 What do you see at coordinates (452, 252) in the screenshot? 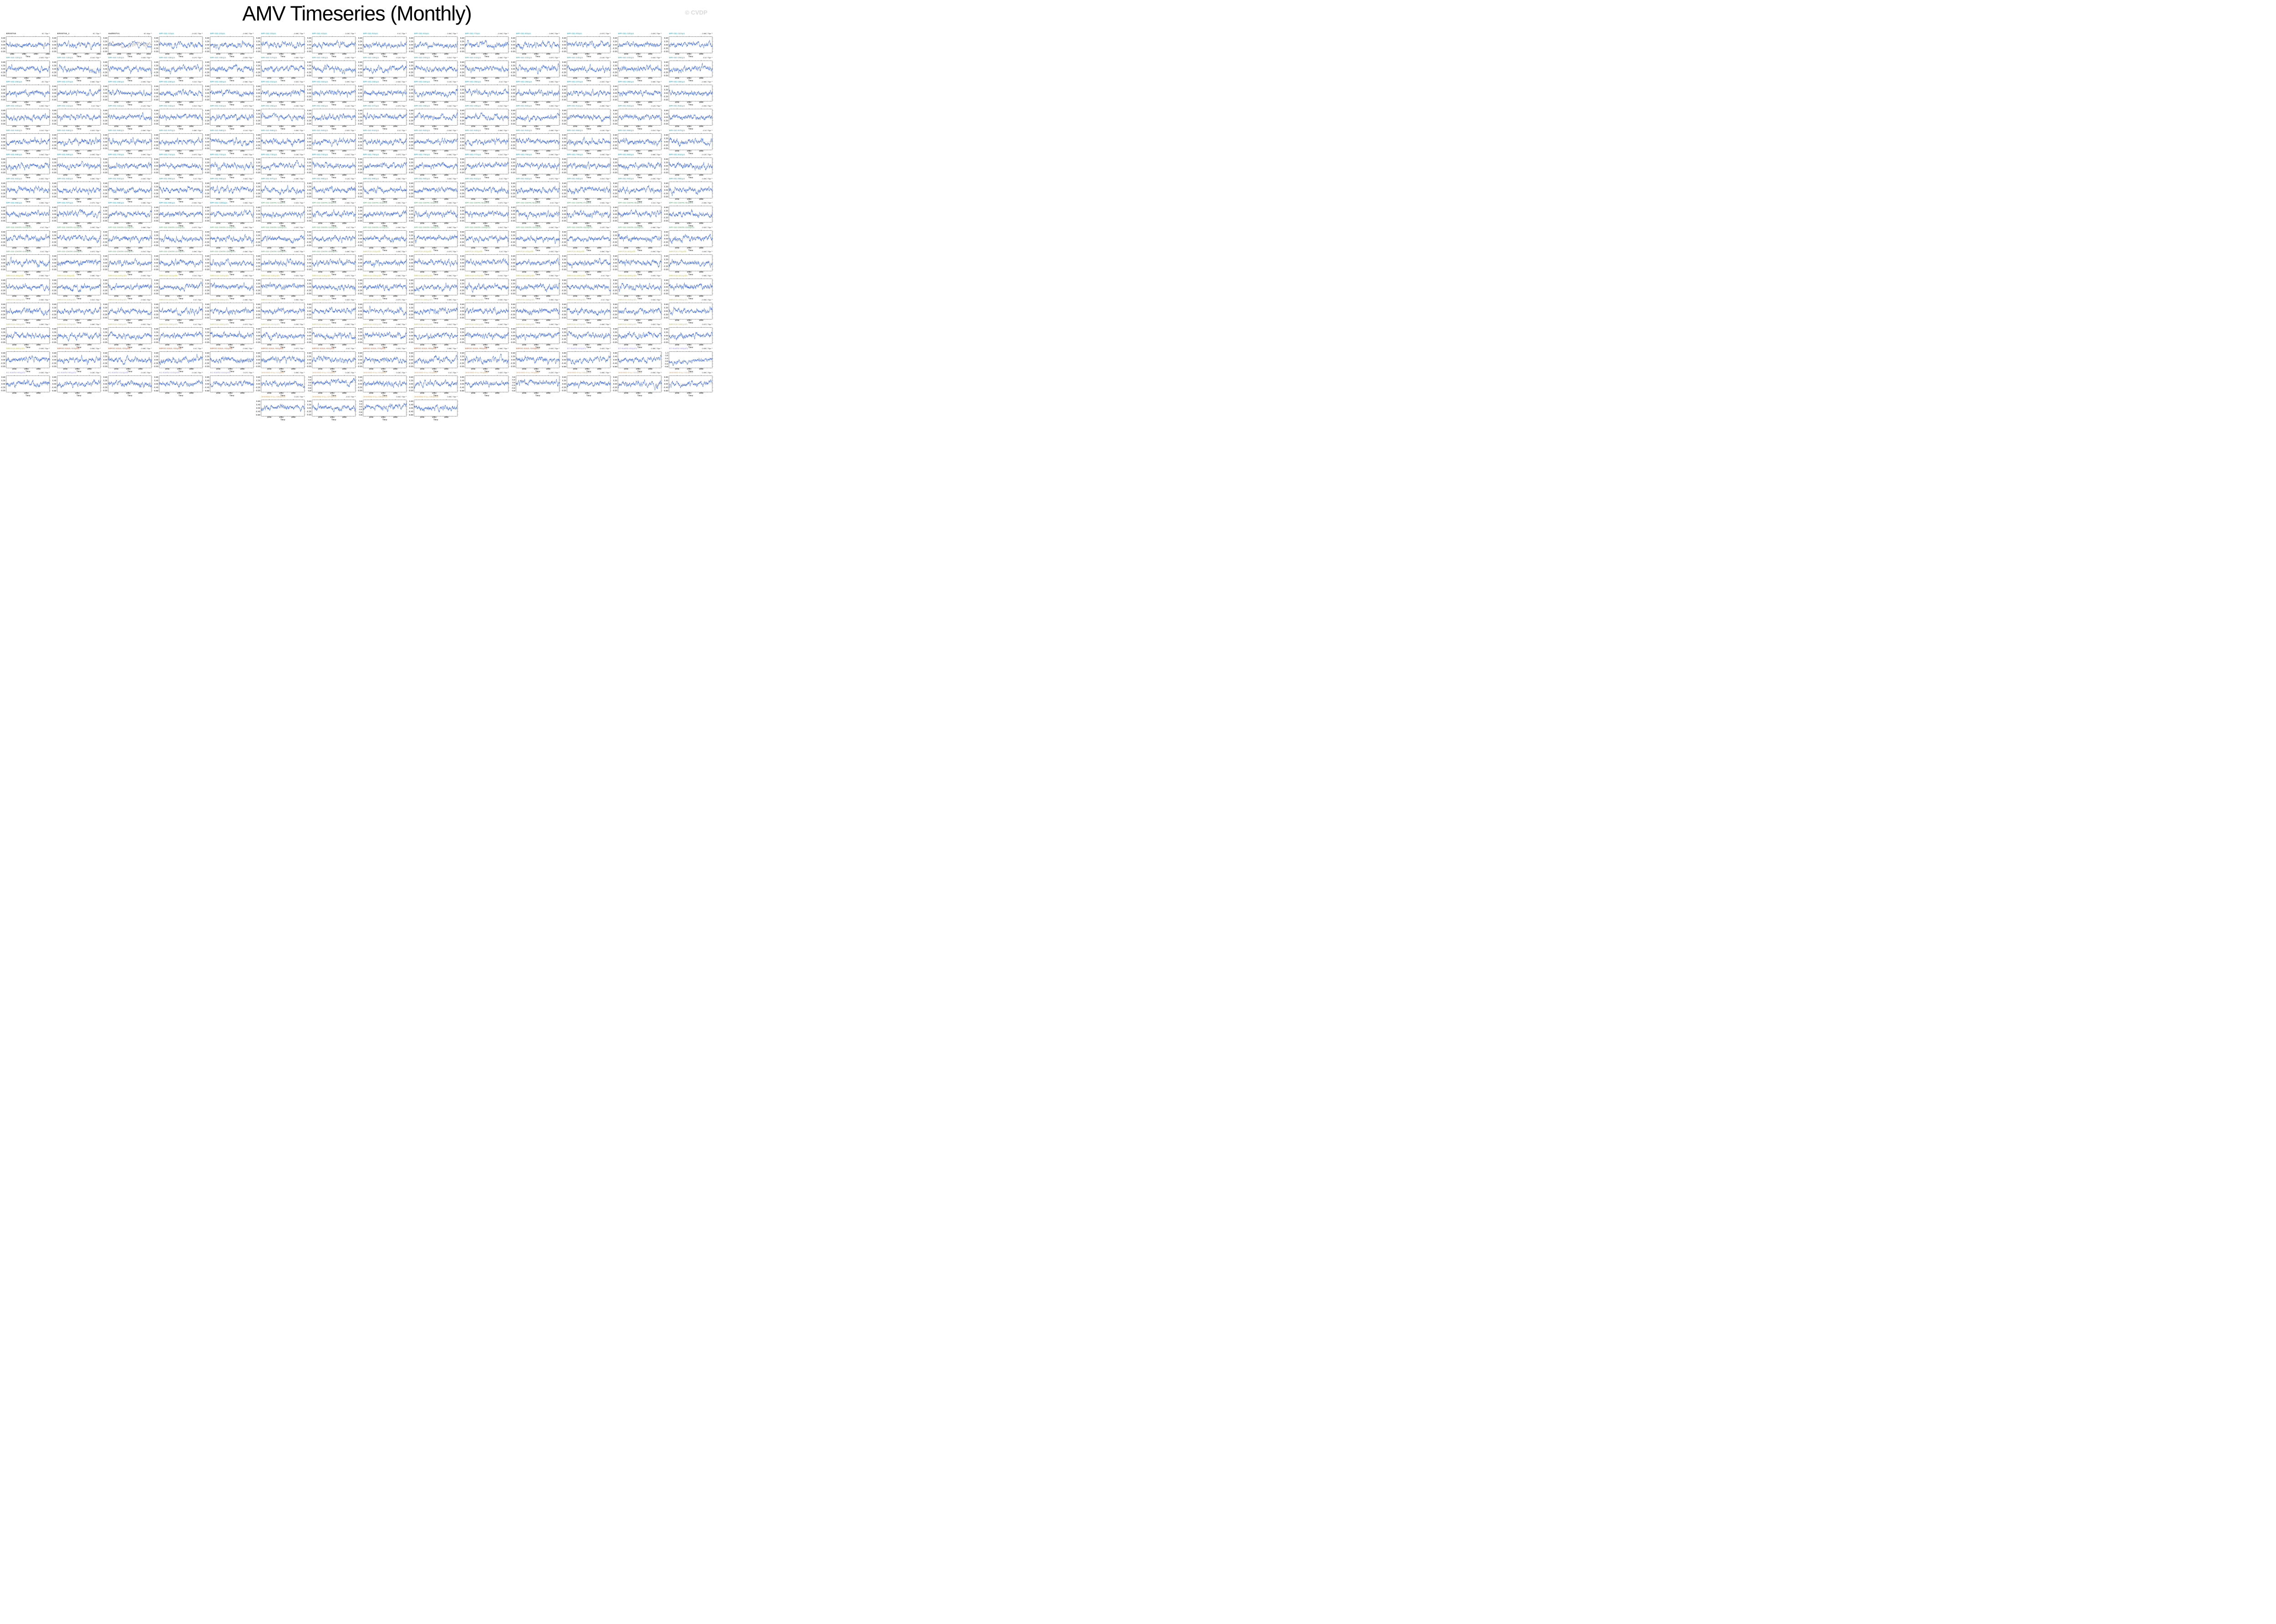
I see `panel-trend-label: -0.07C 73yr⁻¹` at bounding box center [452, 252].